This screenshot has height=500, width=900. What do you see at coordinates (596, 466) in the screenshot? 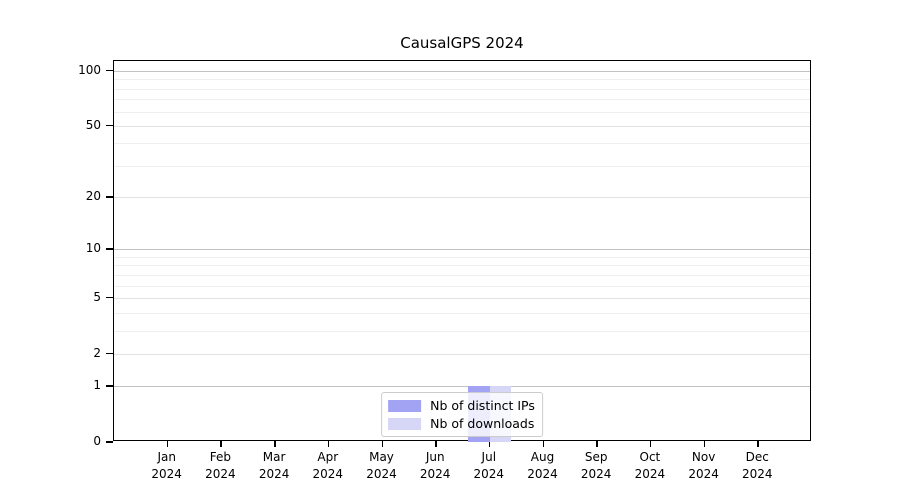
I see `x-tick-label: Sep 2024` at bounding box center [596, 466].